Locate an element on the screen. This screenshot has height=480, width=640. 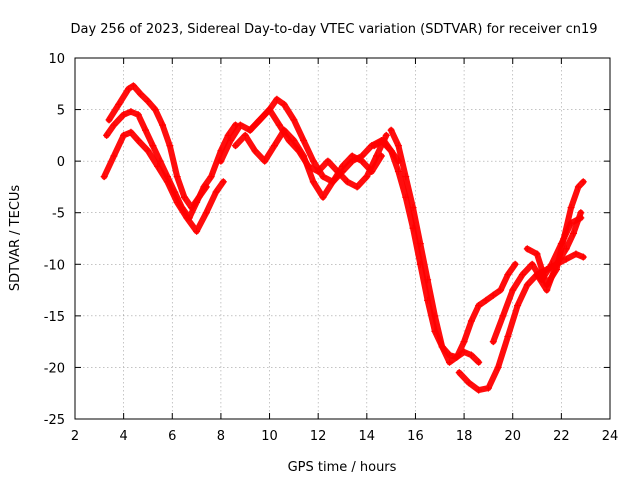
y-tick-label: -25 is located at coordinates (54, 420).